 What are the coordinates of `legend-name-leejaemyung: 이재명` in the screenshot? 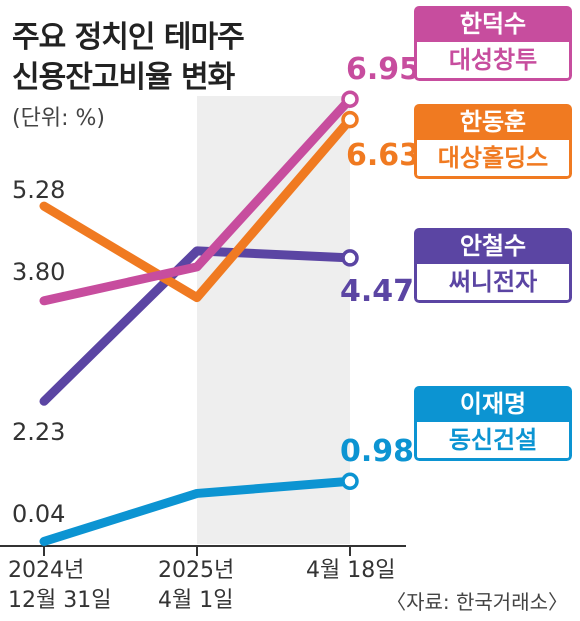 It's located at (493, 404).